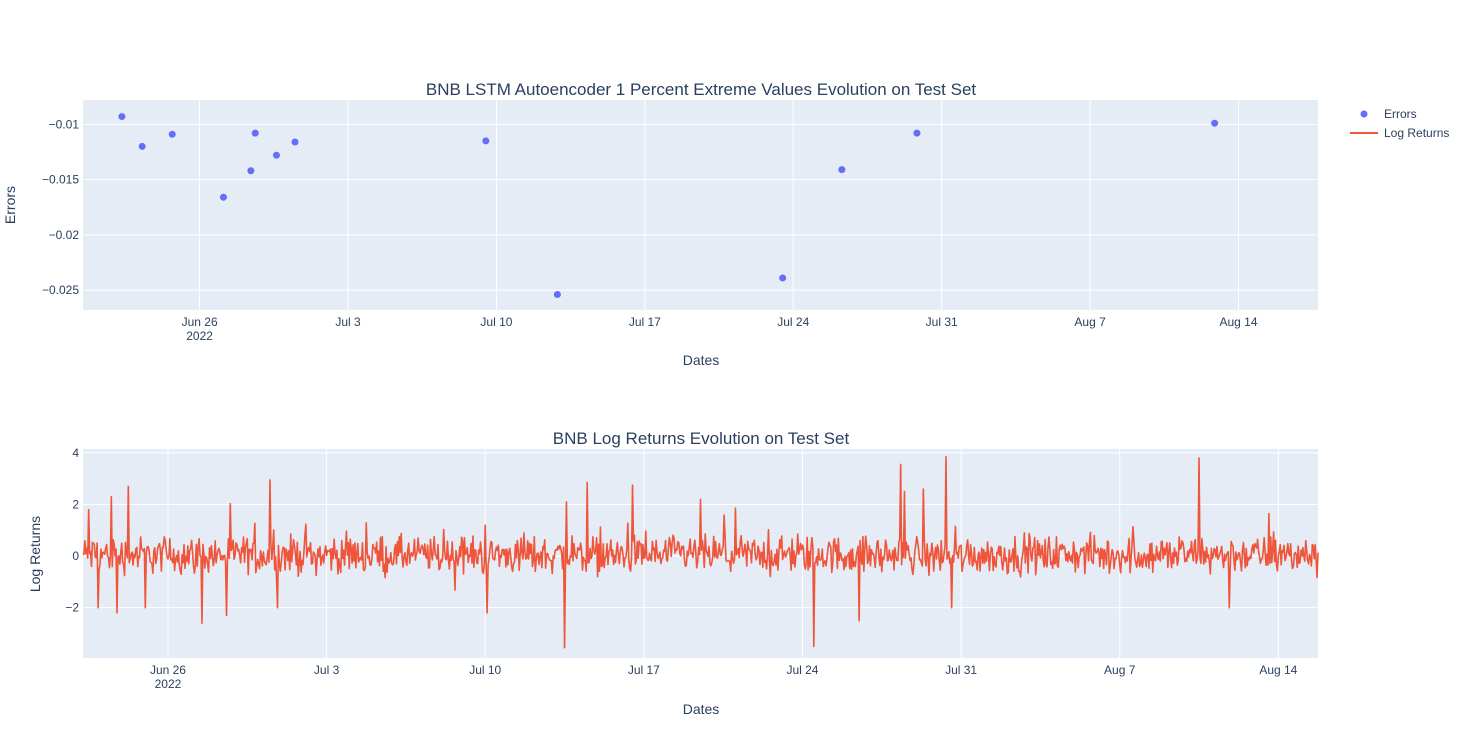 The image size is (1473, 737). Describe the element at coordinates (64, 124) in the screenshot. I see `y-tick-label: −0.01` at that location.